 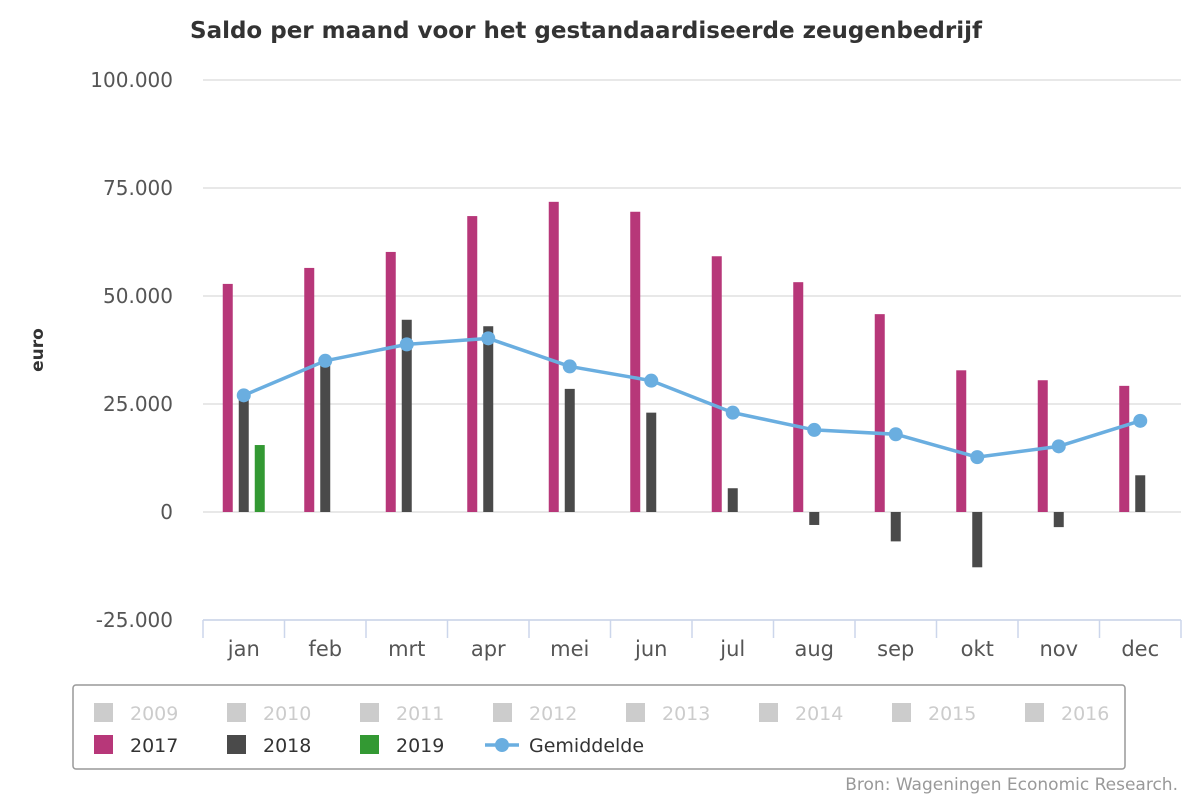 What do you see at coordinates (961, 441) in the screenshot?
I see `bar-2017-okt` at bounding box center [961, 441].